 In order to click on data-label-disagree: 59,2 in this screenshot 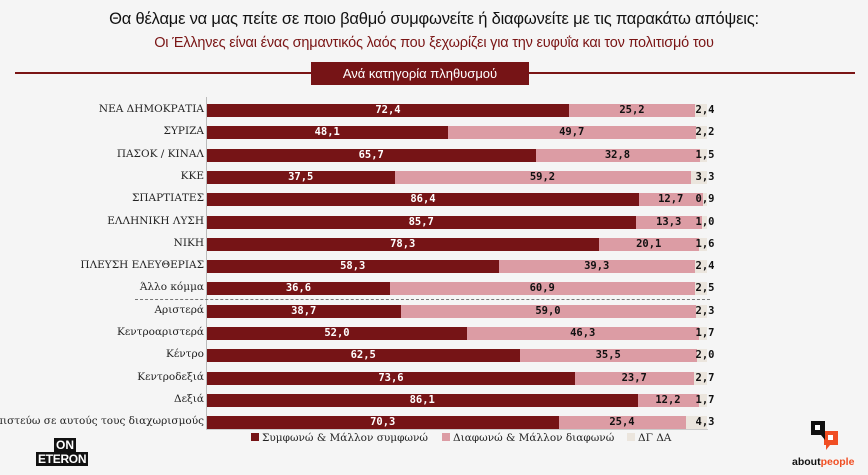, I will do `click(542, 176)`.